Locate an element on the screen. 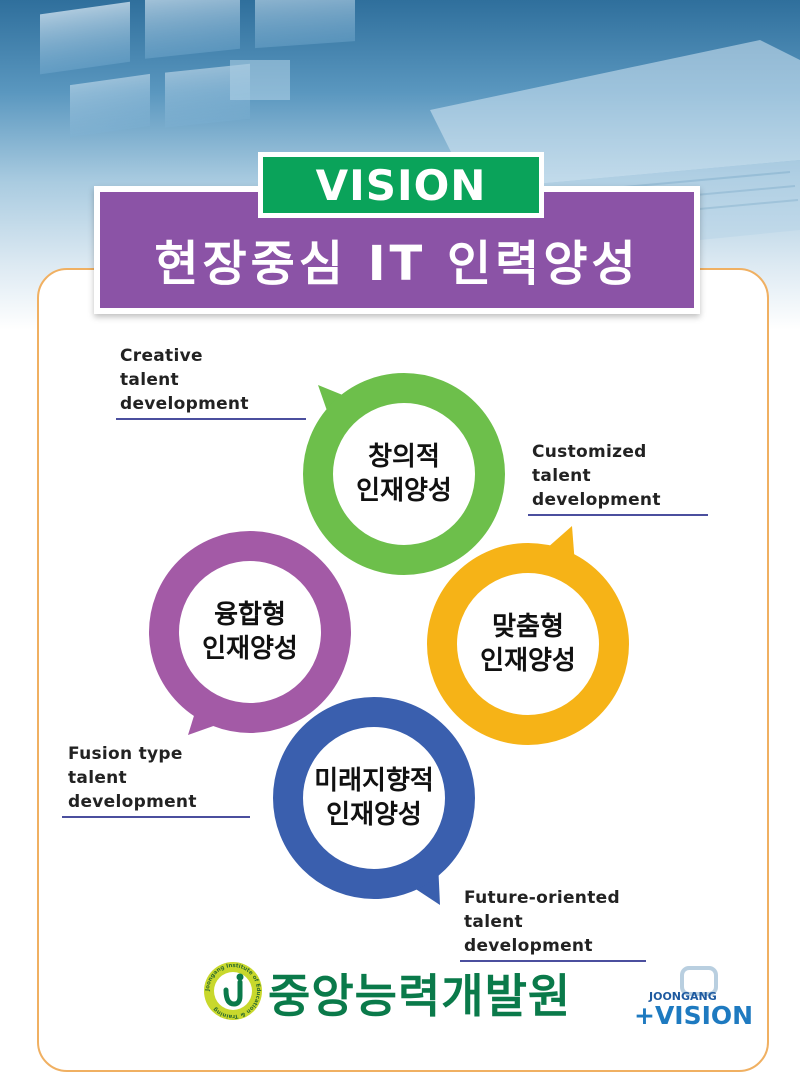  label-customized: Customized talent development is located at coordinates (618, 478).